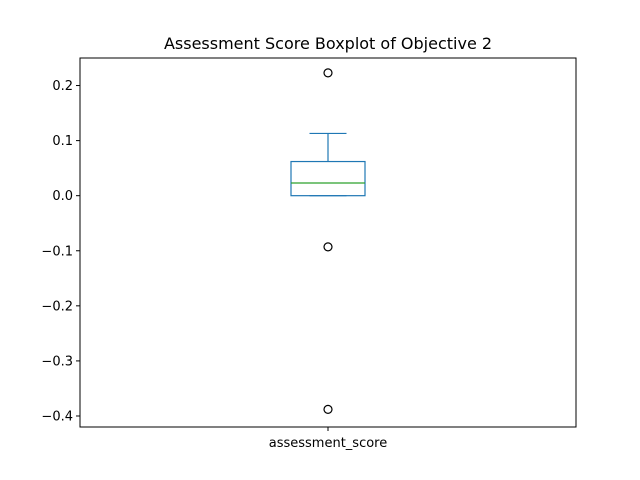  What do you see at coordinates (328, 178) in the screenshot?
I see `iqr-box` at bounding box center [328, 178].